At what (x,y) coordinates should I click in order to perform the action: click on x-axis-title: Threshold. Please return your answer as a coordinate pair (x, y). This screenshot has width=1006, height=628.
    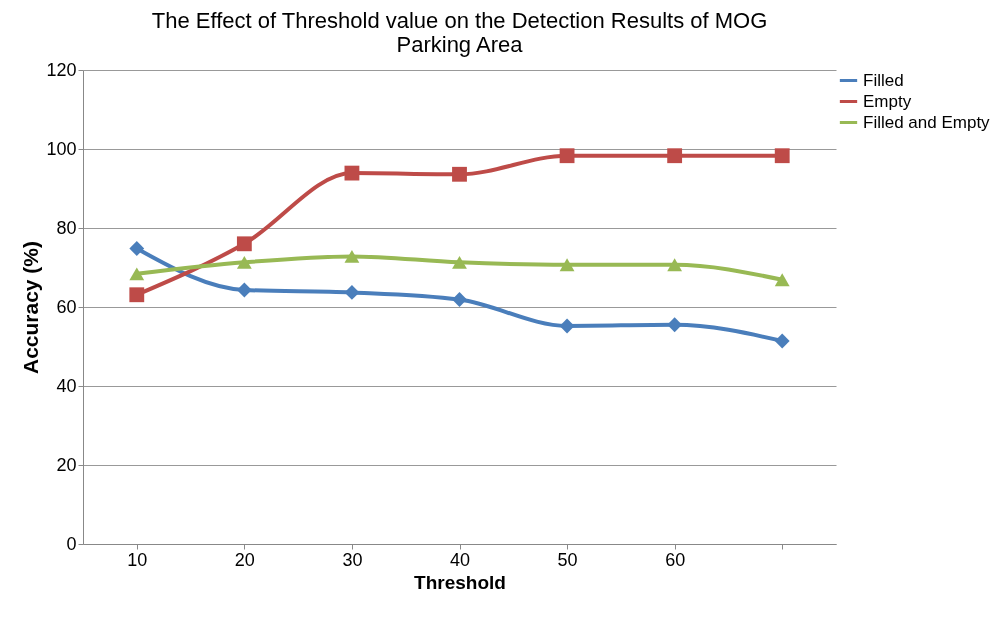
    Looking at the image, I should click on (460, 582).